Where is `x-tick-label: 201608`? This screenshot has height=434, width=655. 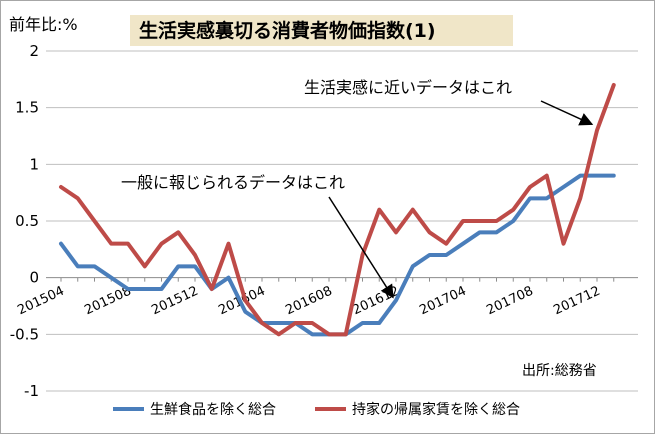
x-tick-label: 201608 is located at coordinates (308, 301).